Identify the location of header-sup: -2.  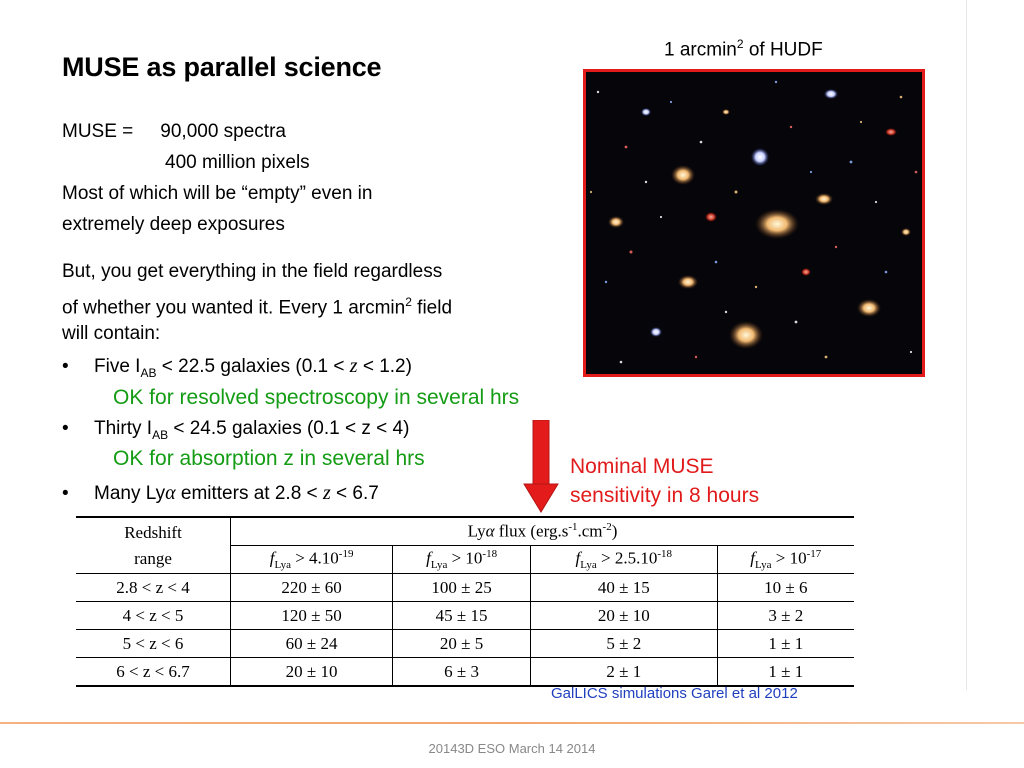
(607, 527).